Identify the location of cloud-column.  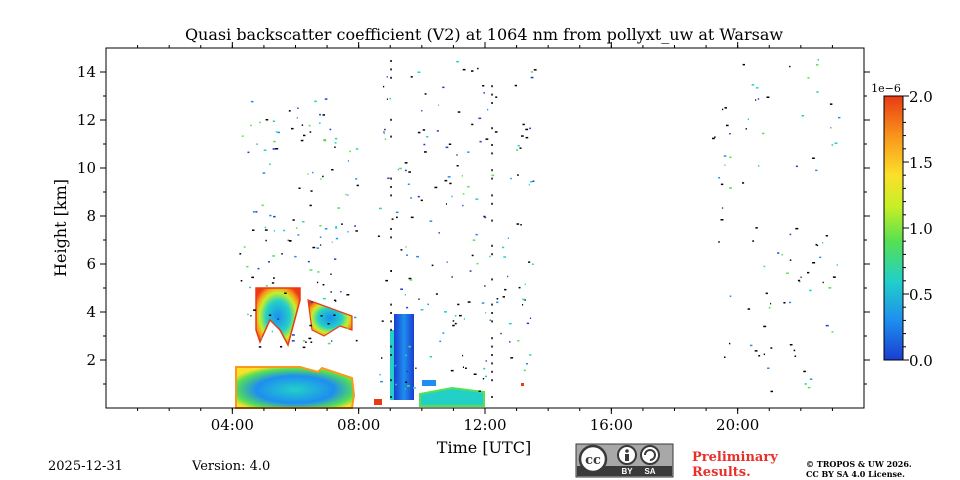
(404, 357).